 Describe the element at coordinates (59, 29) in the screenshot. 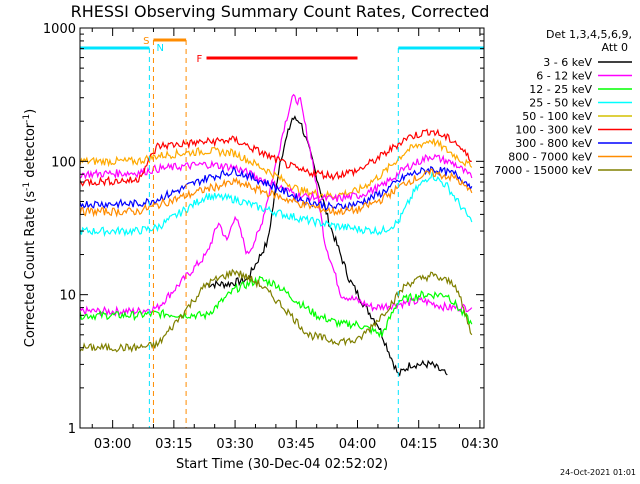

I see `y-tick-label: 1000` at that location.